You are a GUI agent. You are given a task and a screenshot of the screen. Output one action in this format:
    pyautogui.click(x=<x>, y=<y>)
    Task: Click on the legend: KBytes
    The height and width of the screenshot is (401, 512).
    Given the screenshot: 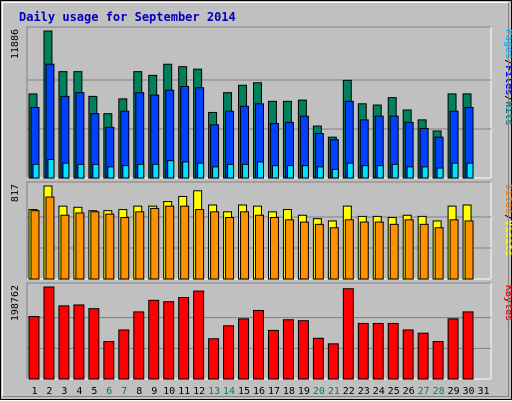 What is the action you would take?
    pyautogui.click(x=507, y=303)
    